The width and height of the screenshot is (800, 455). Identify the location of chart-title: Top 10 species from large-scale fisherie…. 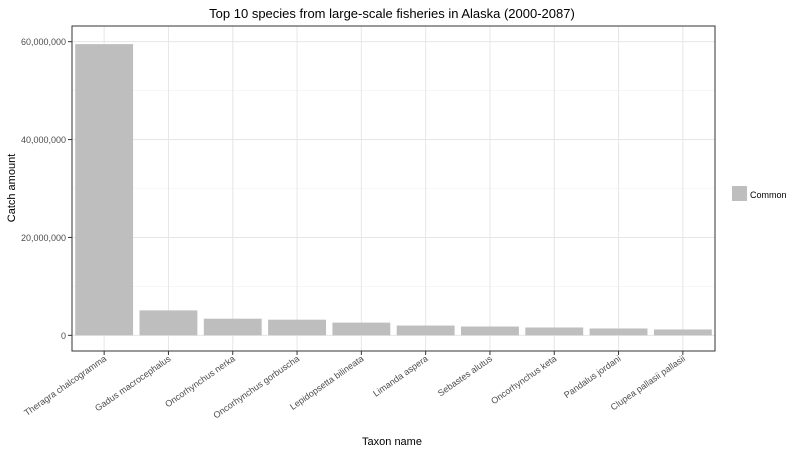
(392, 13).